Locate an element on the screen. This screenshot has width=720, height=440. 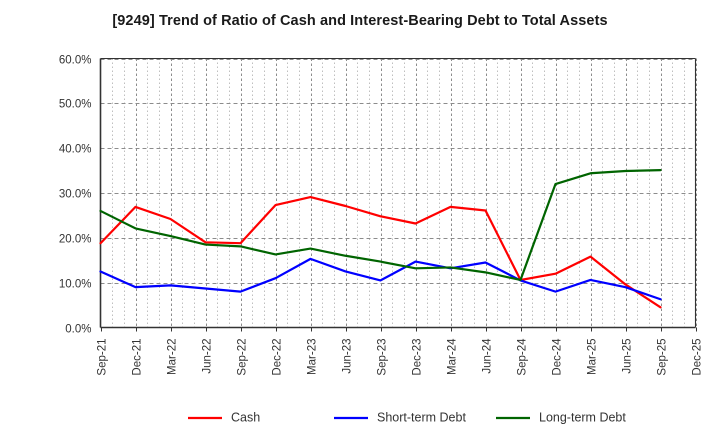
x-axis-tick-label: Sep-21 is located at coordinates (103, 357).